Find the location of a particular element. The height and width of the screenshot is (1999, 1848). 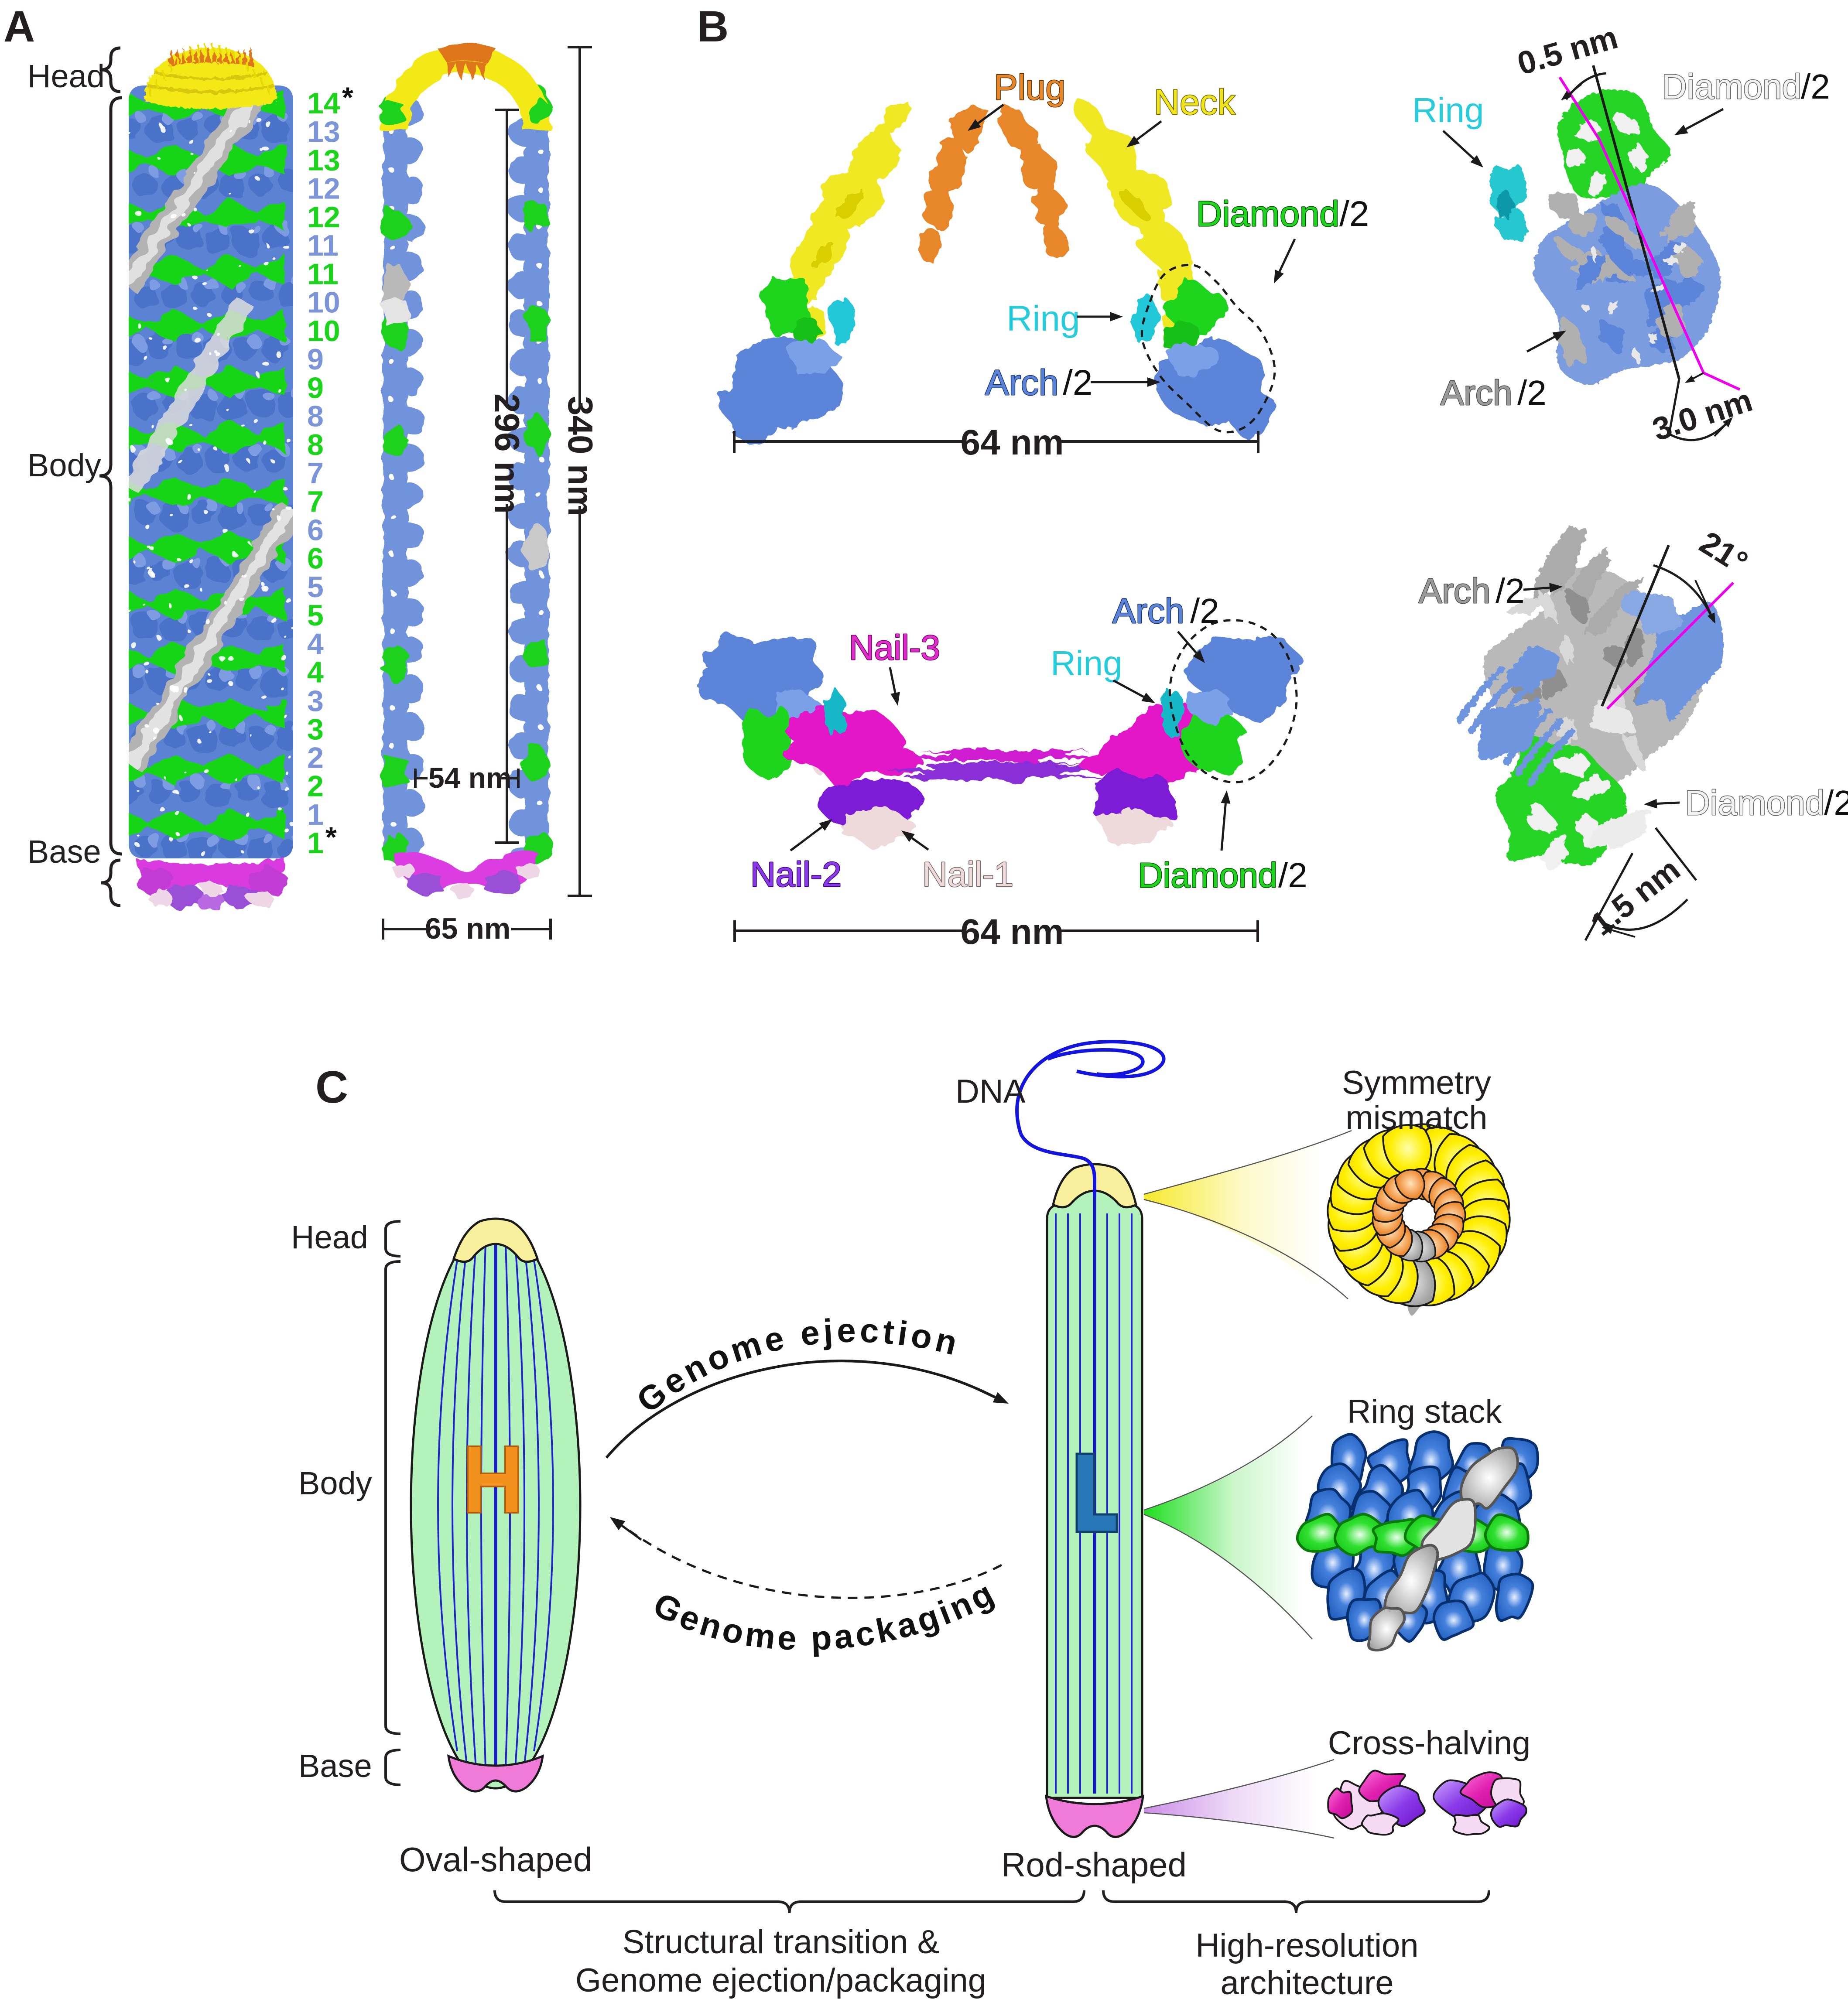

svg-text: C is located at coordinates (331, 1088).